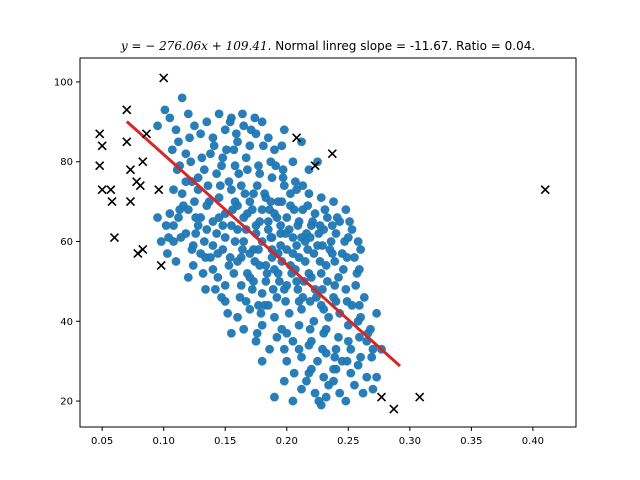 The image size is (640, 480). I want to click on x-tick-label: 0.15, so click(225, 441).